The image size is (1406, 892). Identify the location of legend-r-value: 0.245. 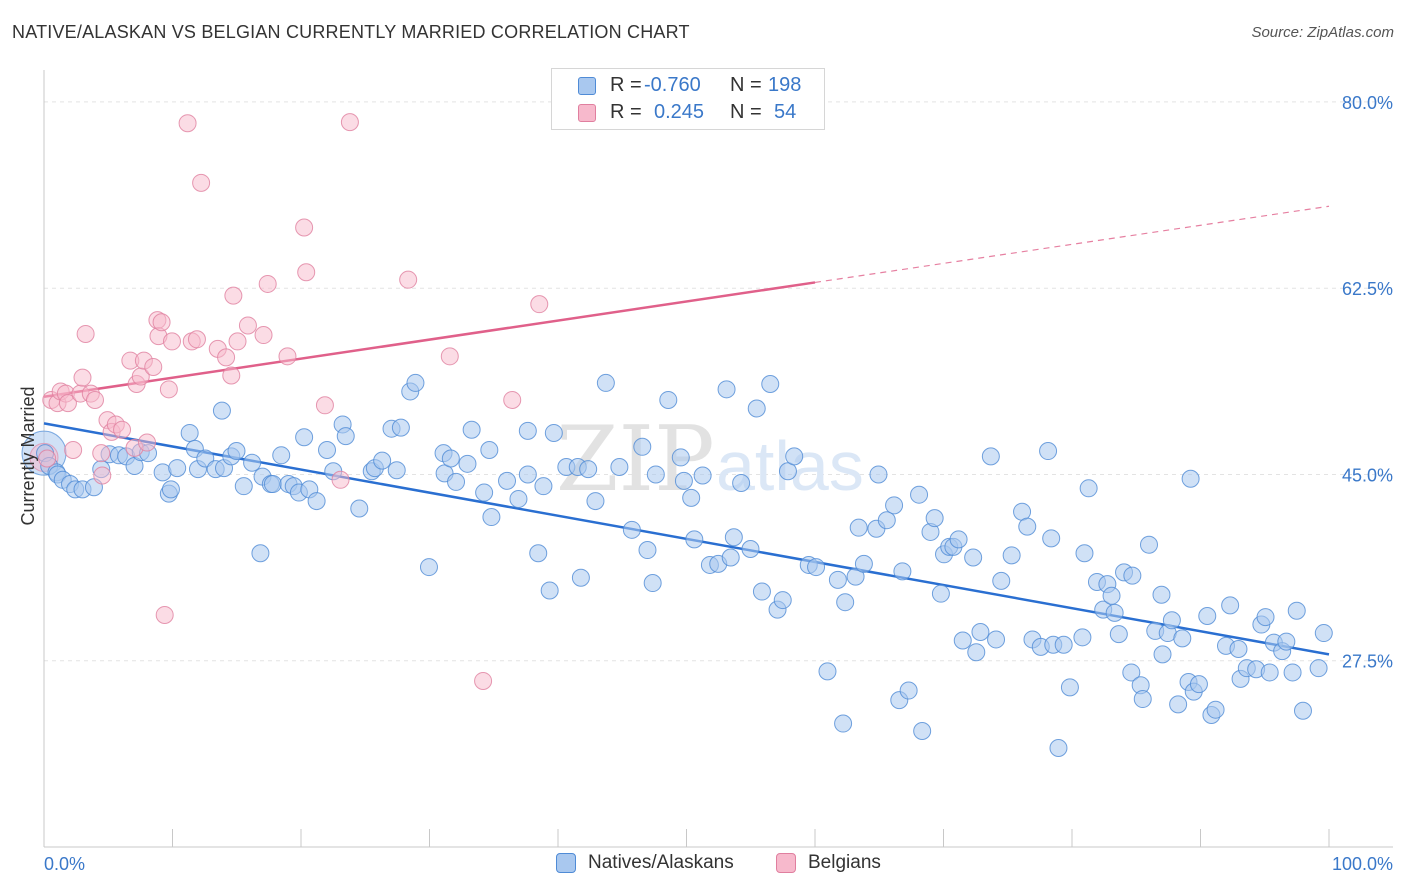
(679, 112).